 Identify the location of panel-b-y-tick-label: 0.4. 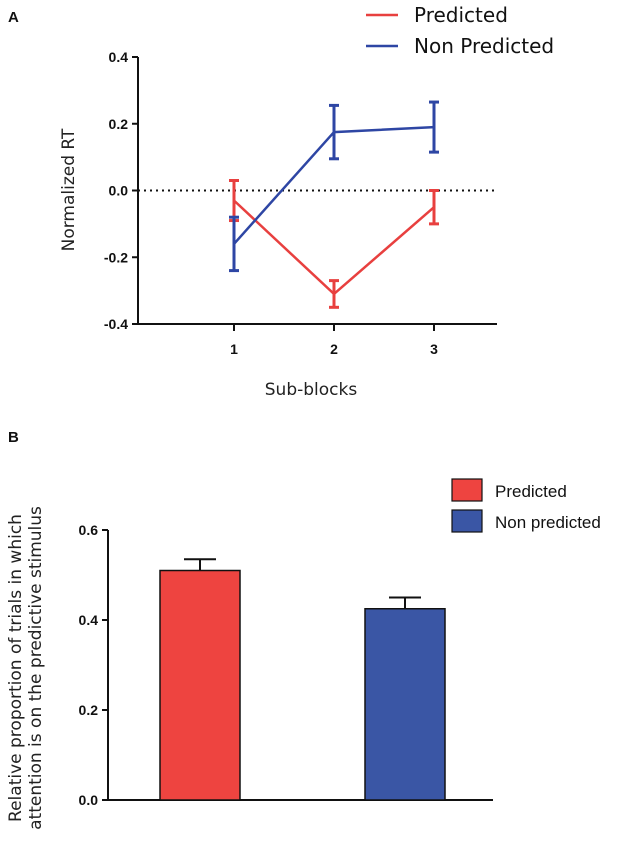
(89, 620).